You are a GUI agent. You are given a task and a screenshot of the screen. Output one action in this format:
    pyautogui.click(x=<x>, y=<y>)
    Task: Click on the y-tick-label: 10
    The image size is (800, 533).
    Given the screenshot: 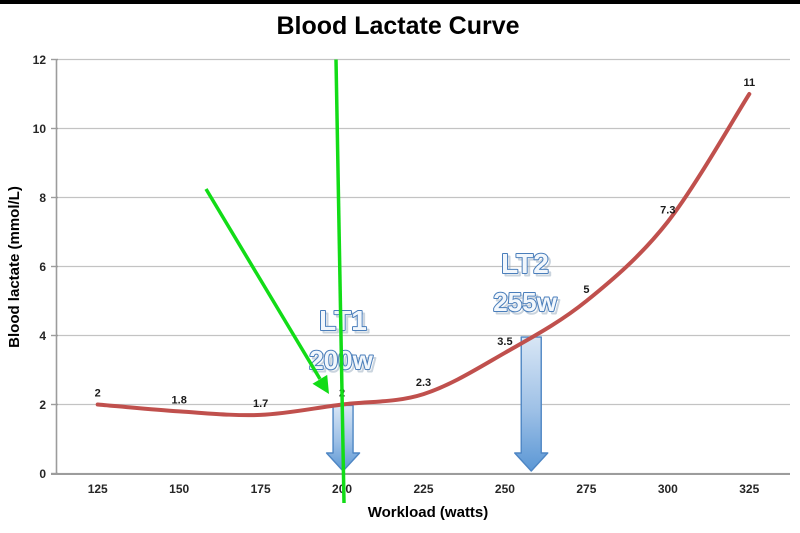 What is the action you would take?
    pyautogui.click(x=40, y=129)
    